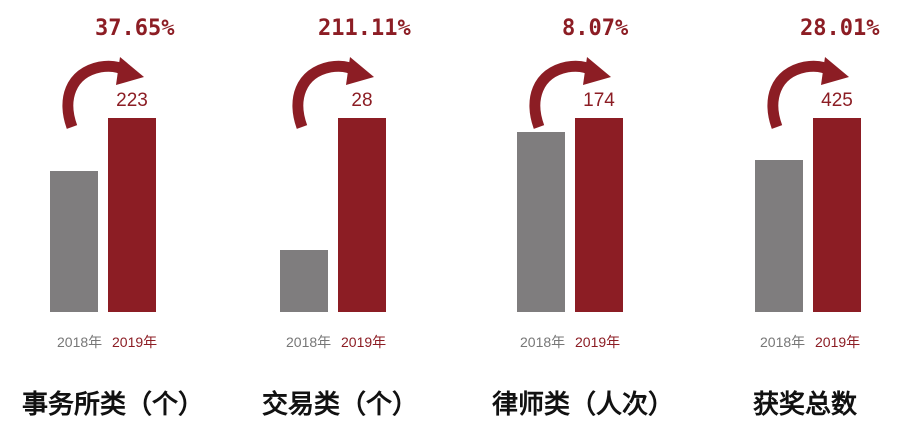  What do you see at coordinates (583, 405) in the screenshot?
I see `category-label: 律师类（人次）` at bounding box center [583, 405].